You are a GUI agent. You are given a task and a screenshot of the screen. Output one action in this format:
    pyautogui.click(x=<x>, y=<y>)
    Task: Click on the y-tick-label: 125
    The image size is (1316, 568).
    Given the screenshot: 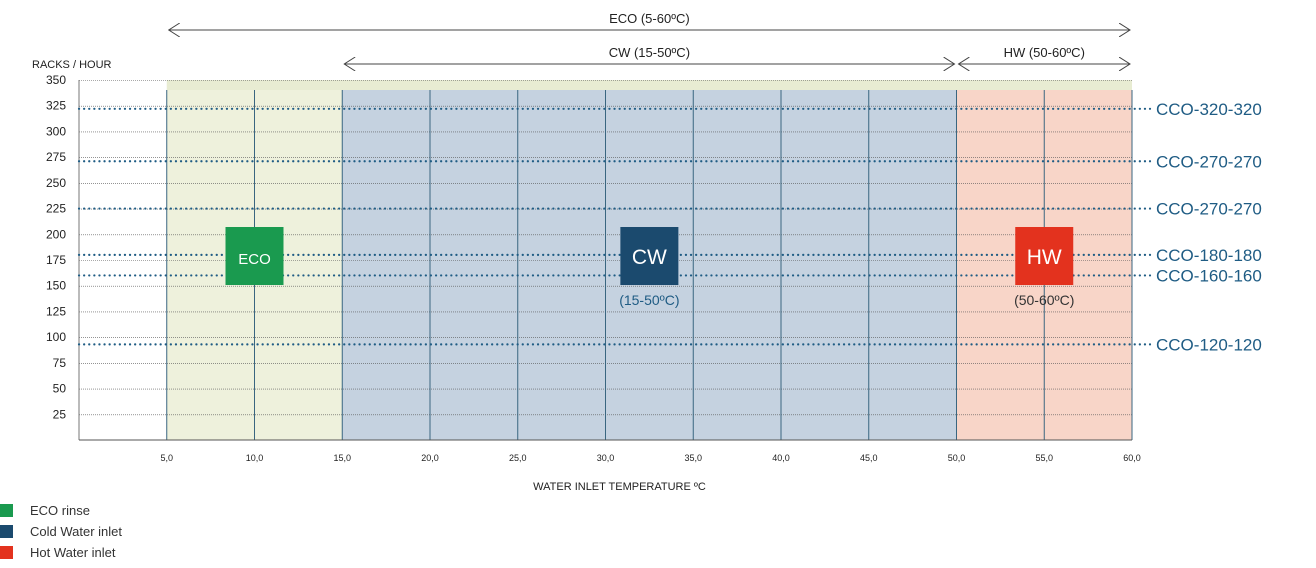 What is the action you would take?
    pyautogui.click(x=56, y=311)
    